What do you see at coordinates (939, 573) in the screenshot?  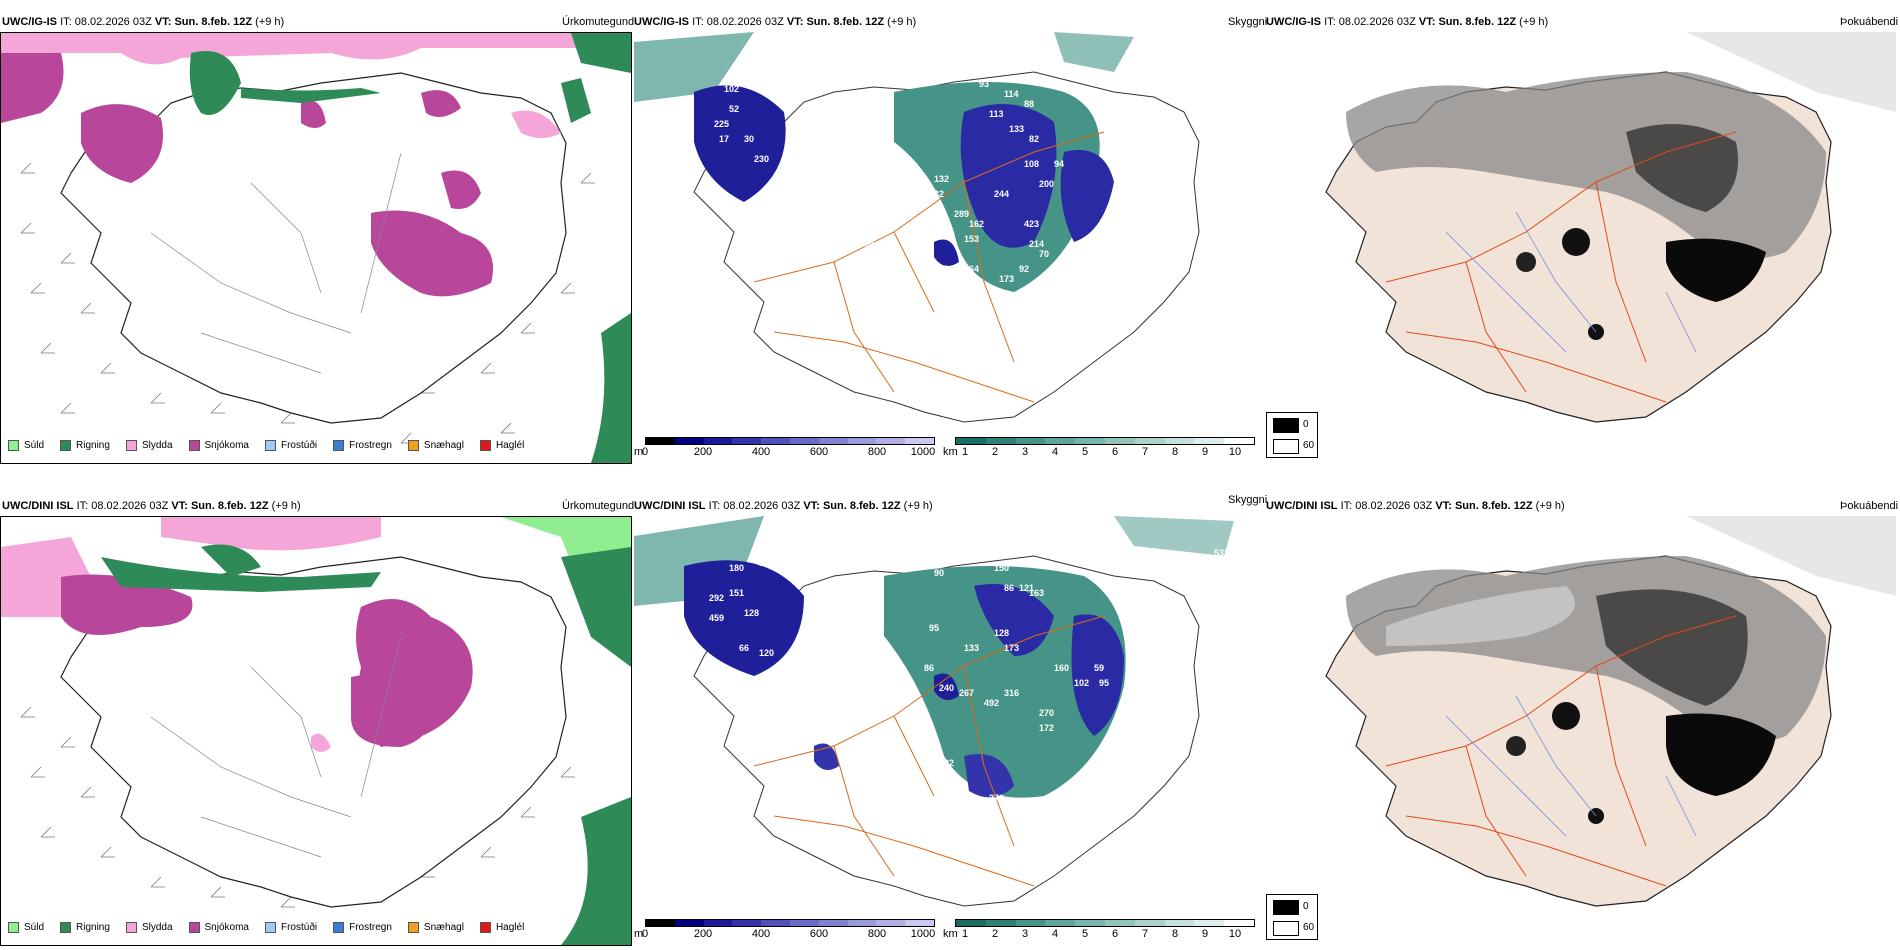 I see `vis-value-label: 90` at bounding box center [939, 573].